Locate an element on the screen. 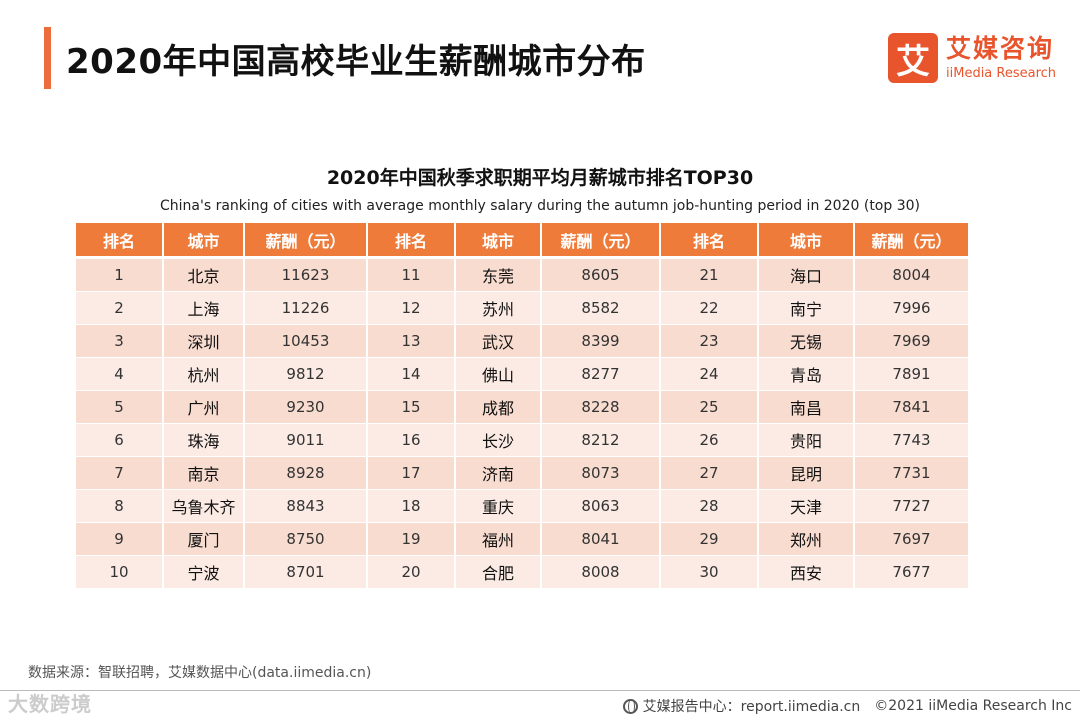 The image size is (1080, 720). city-cell: 广州 is located at coordinates (203, 407).